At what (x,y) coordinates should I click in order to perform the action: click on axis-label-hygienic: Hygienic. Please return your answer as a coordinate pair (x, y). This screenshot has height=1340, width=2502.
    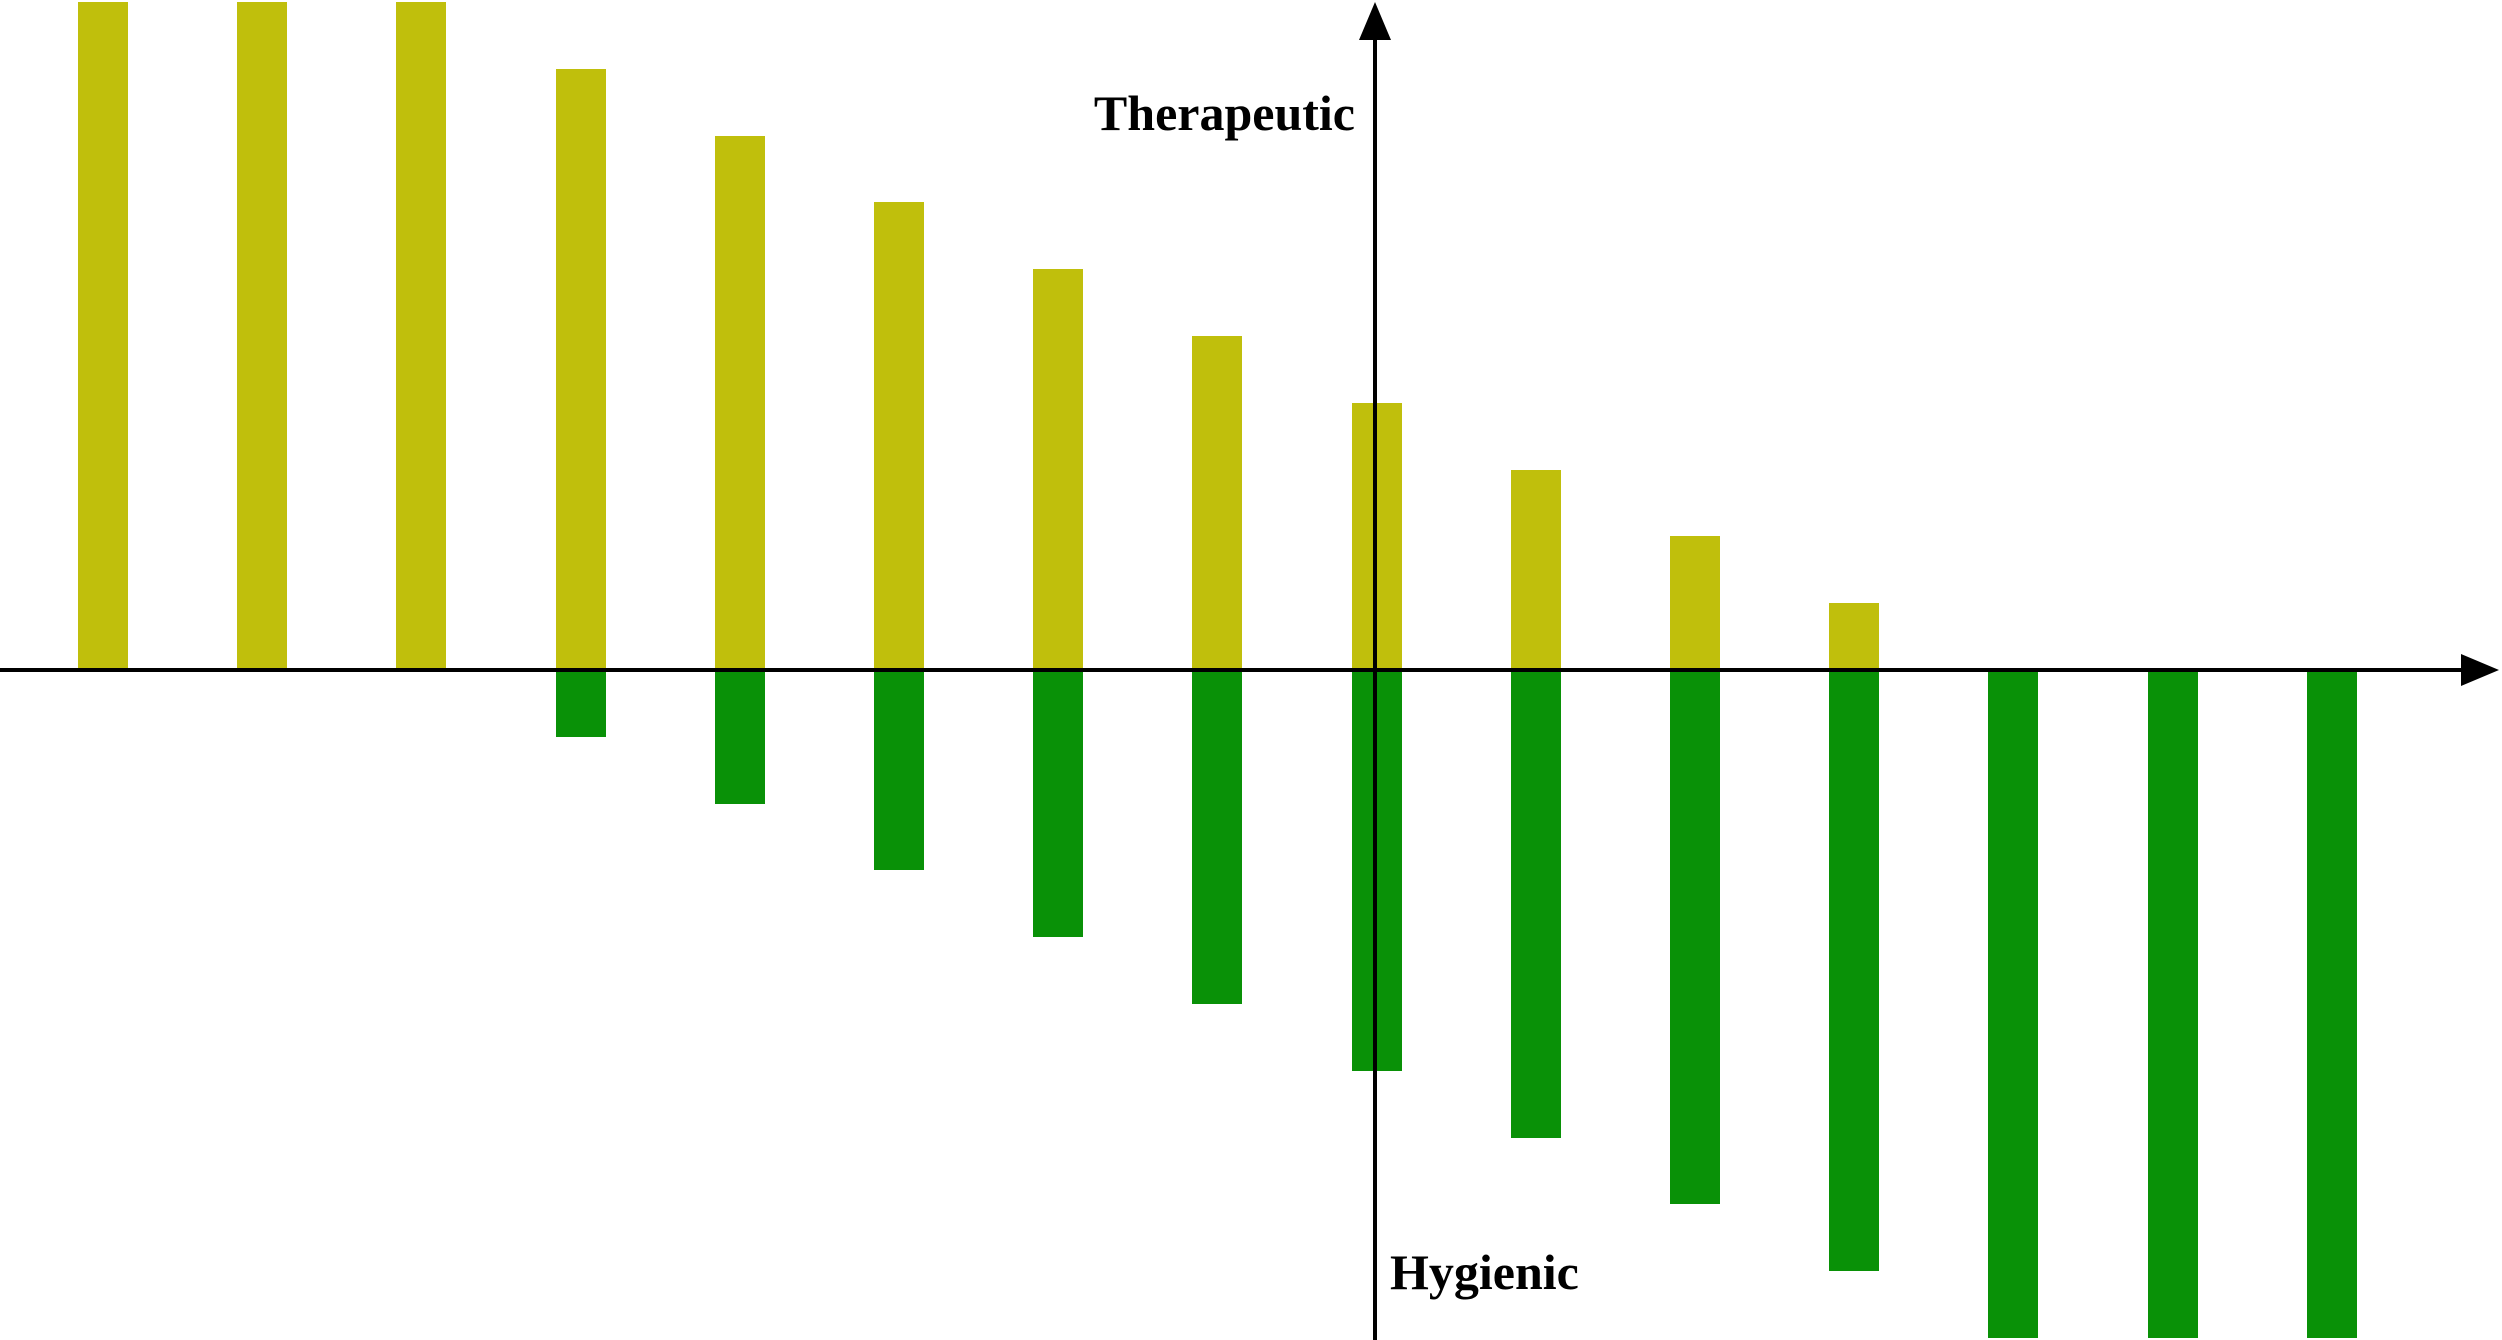
    Looking at the image, I should click on (1484, 1272).